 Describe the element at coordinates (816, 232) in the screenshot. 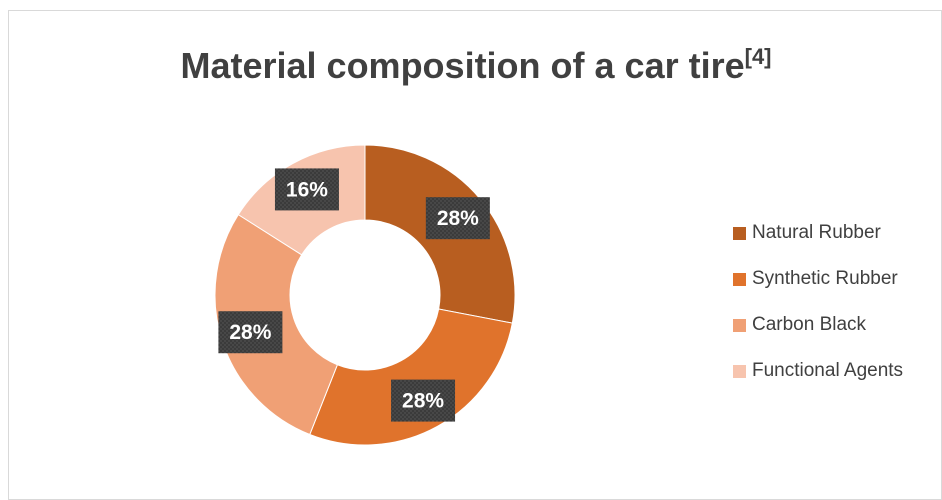

I see `legend-label-natural-rubber: Natural Rubber` at that location.